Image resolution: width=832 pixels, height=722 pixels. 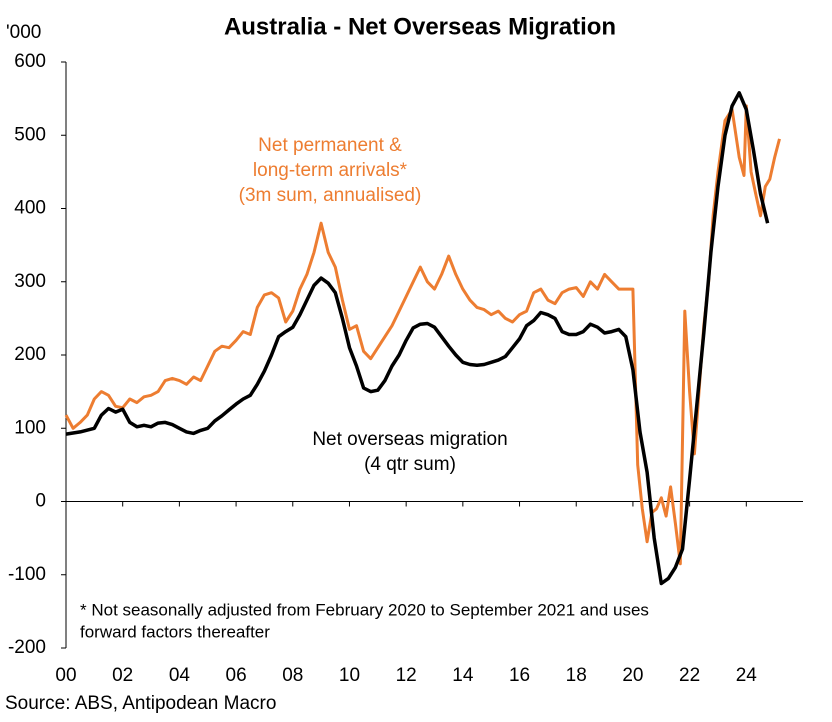 I want to click on y-tick-label: 500, so click(x=30, y=134).